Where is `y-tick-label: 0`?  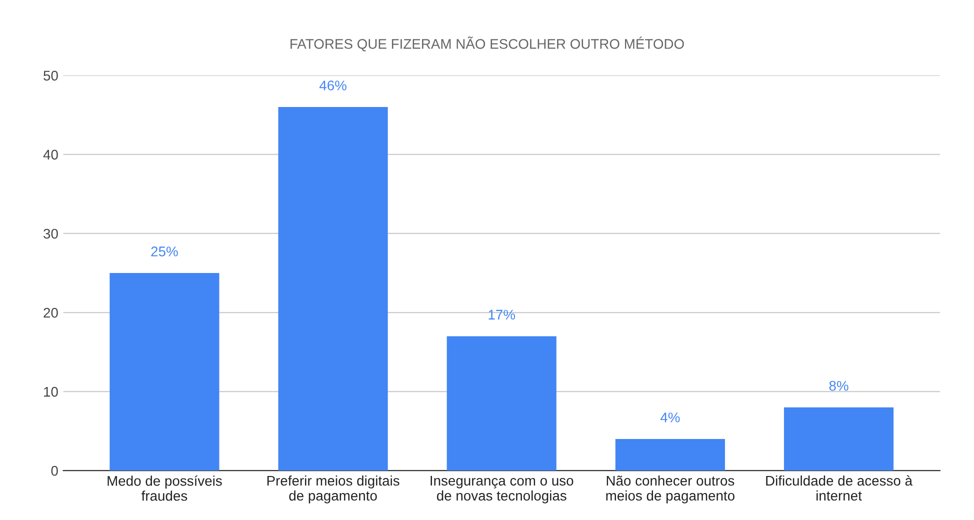 y-tick-label: 0 is located at coordinates (54, 471).